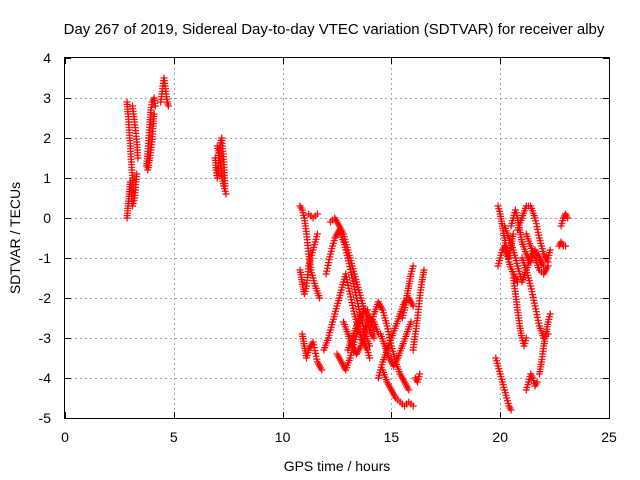 The width and height of the screenshot is (640, 480). What do you see at coordinates (45, 418) in the screenshot?
I see `y-tick-label: -5` at bounding box center [45, 418].